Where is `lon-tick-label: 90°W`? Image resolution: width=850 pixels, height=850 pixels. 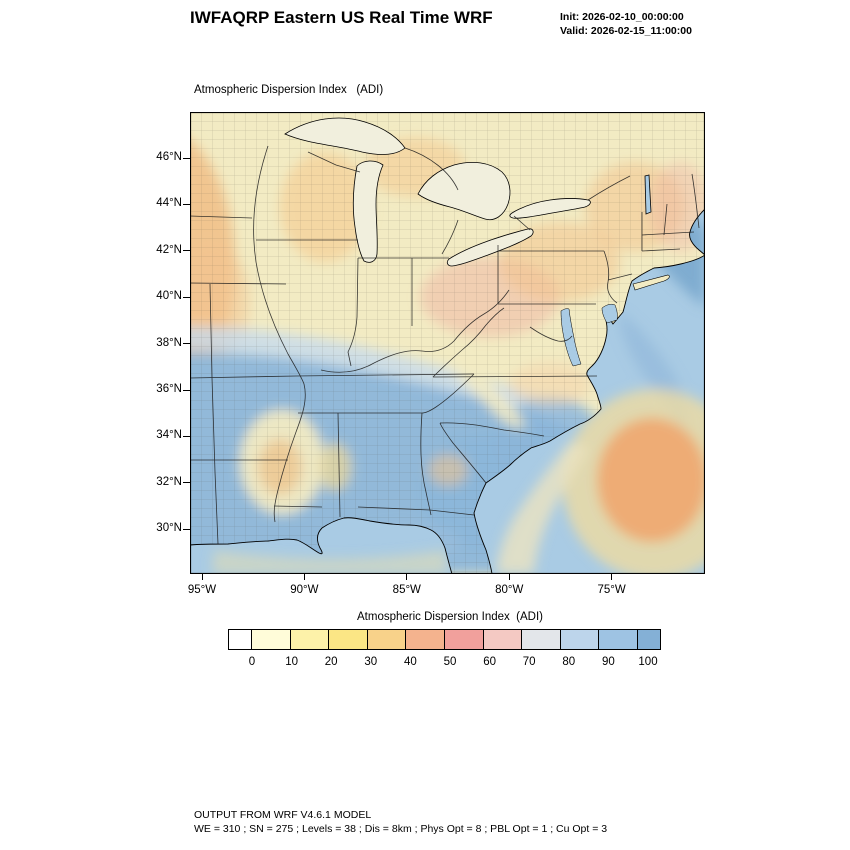 lon-tick-label: 90°W is located at coordinates (304, 590).